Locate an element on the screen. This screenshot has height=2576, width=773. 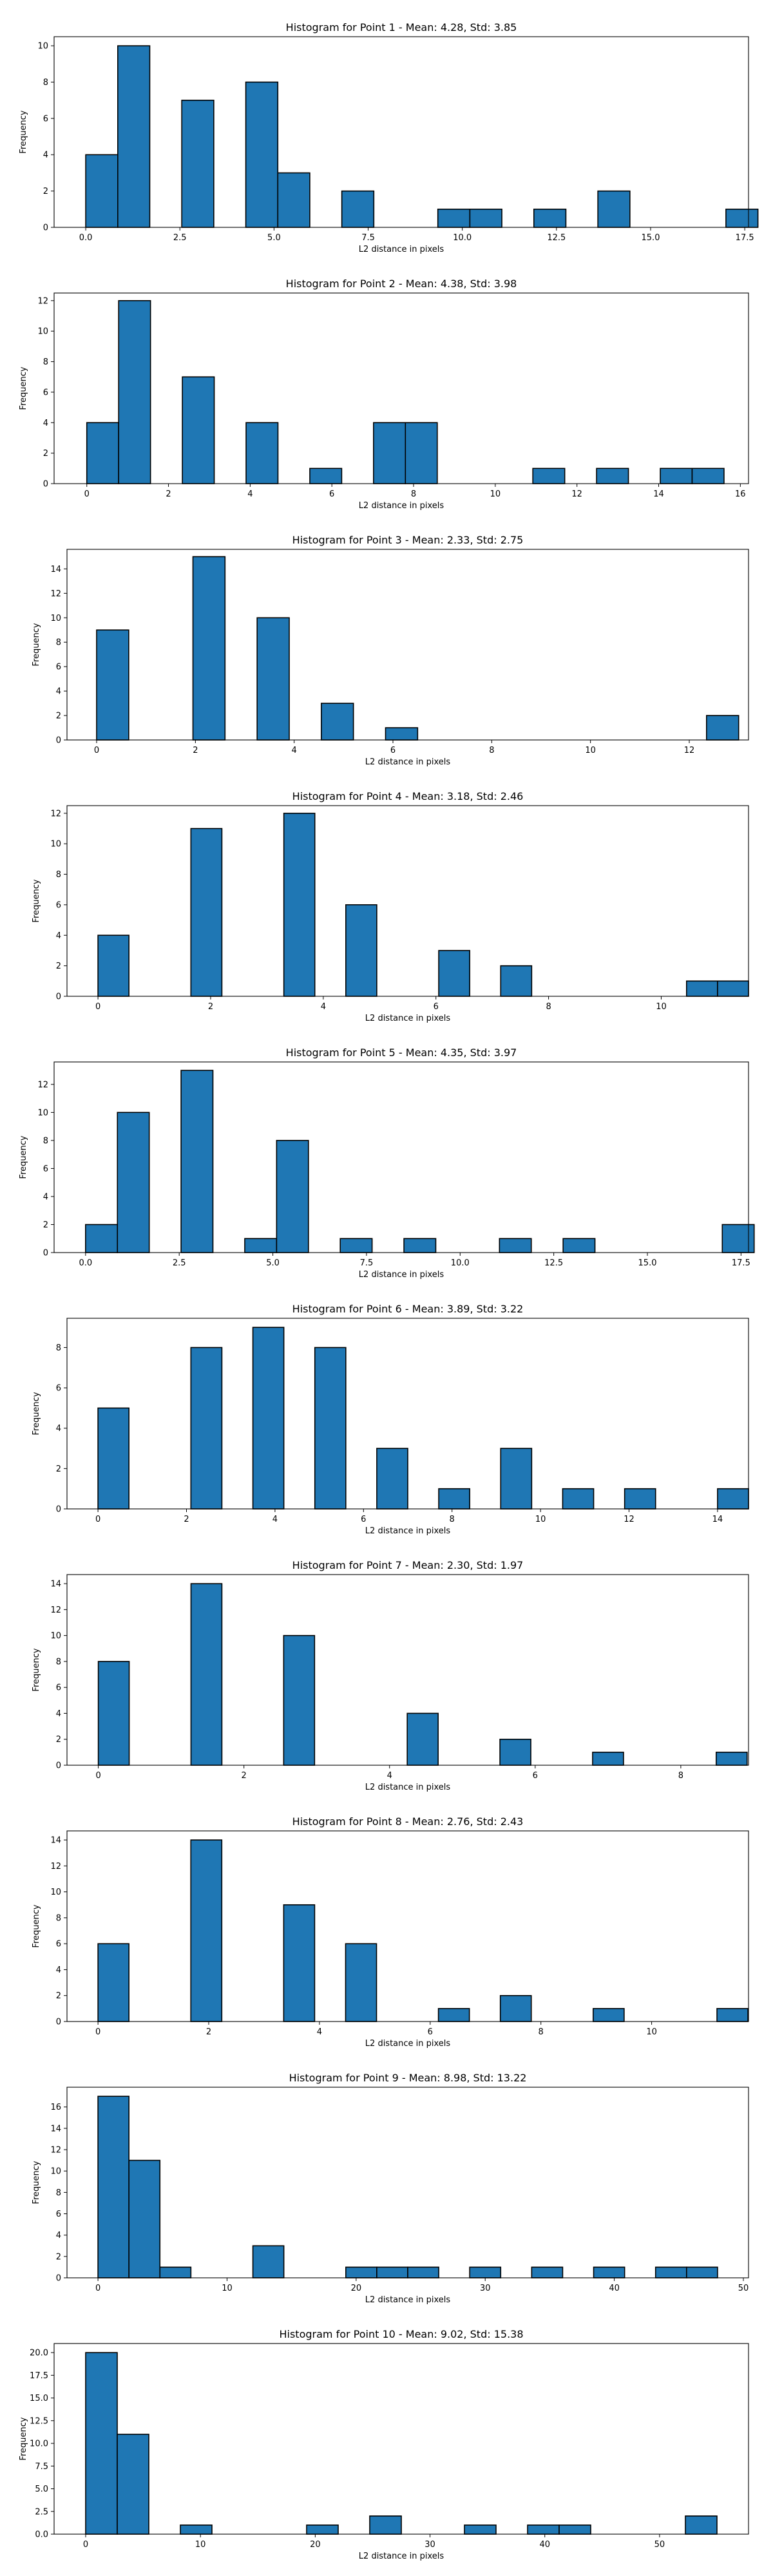
x-tick-label: 8 is located at coordinates (541, 2032).